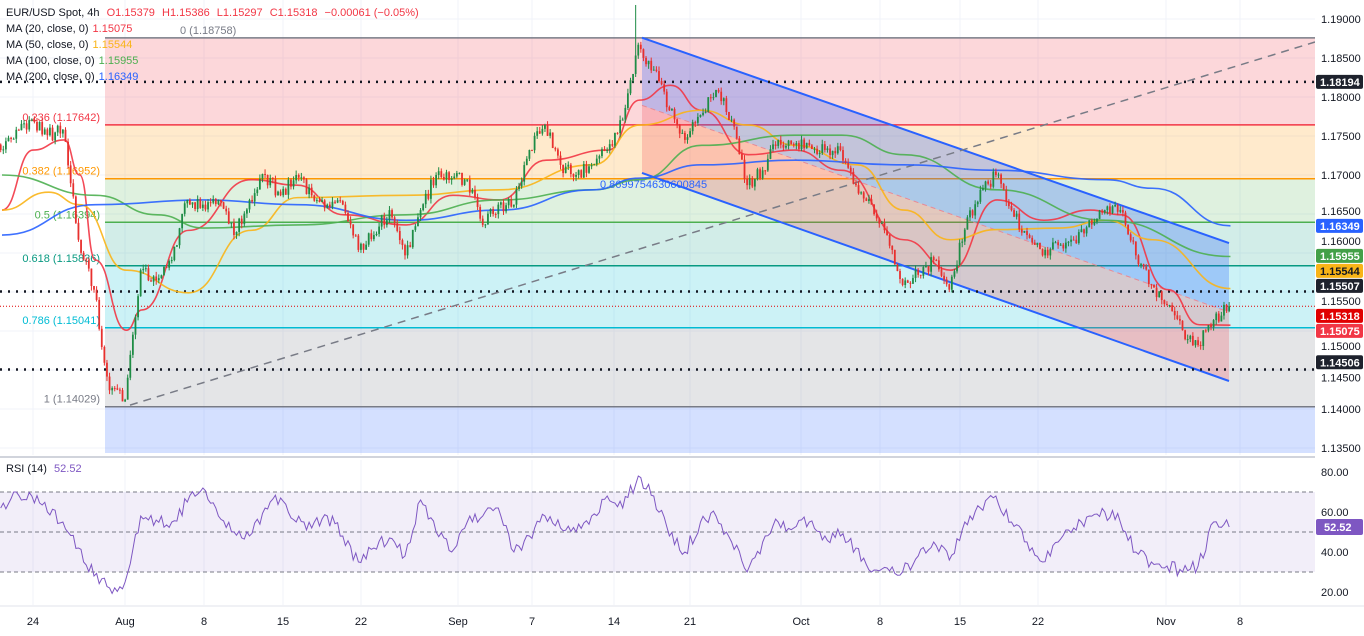  What do you see at coordinates (1339, 255) in the screenshot?
I see `price-tag: 1.15955` at bounding box center [1339, 255].